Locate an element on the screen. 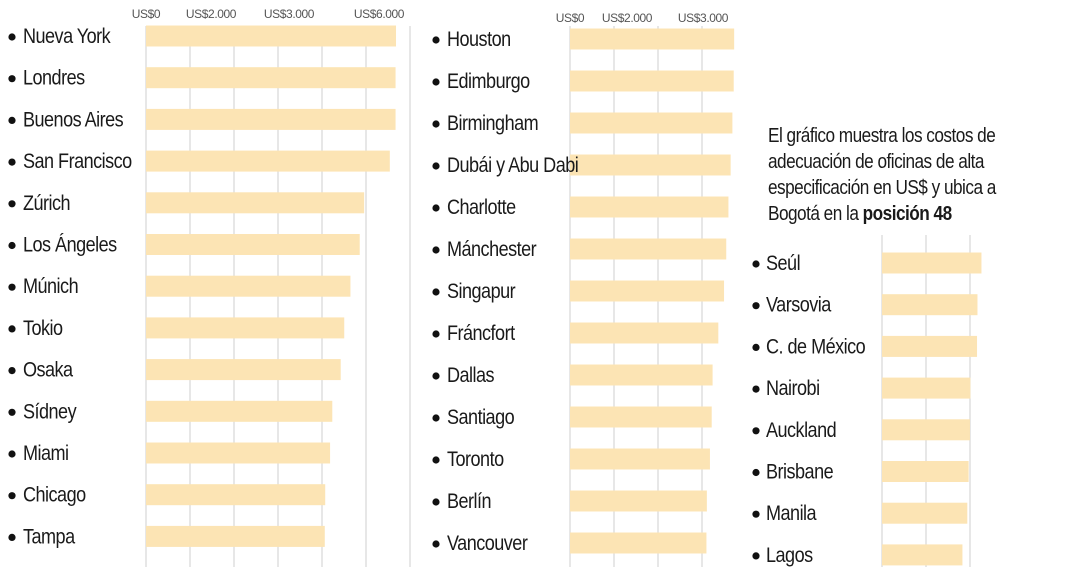 This screenshot has width=1080, height=567. category-label-3-3: Nairobi is located at coordinates (793, 389).